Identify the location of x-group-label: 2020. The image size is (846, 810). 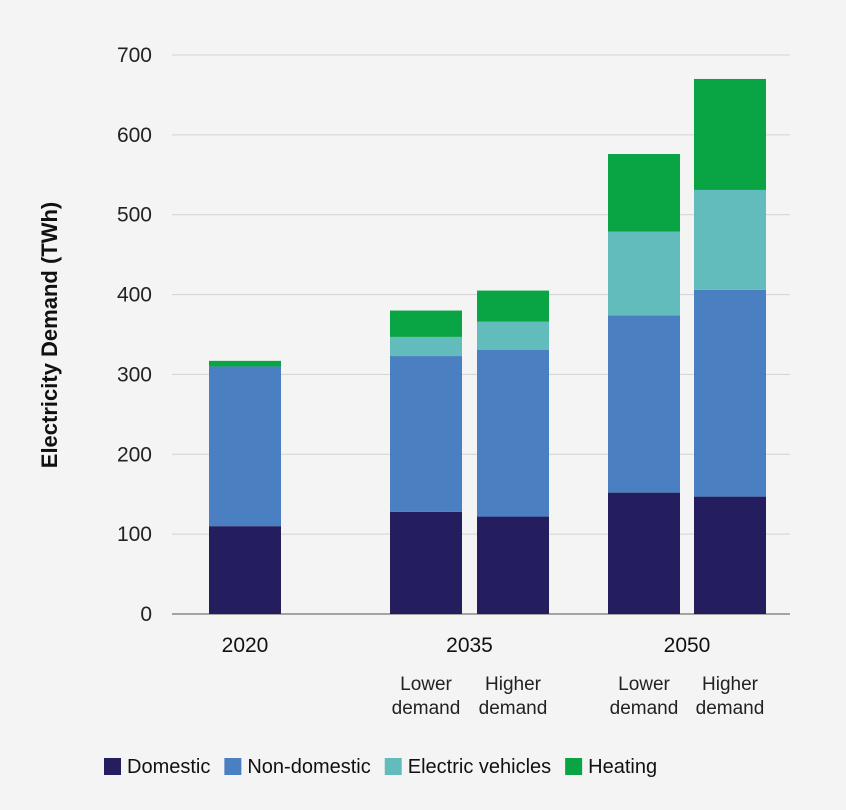
(245, 645).